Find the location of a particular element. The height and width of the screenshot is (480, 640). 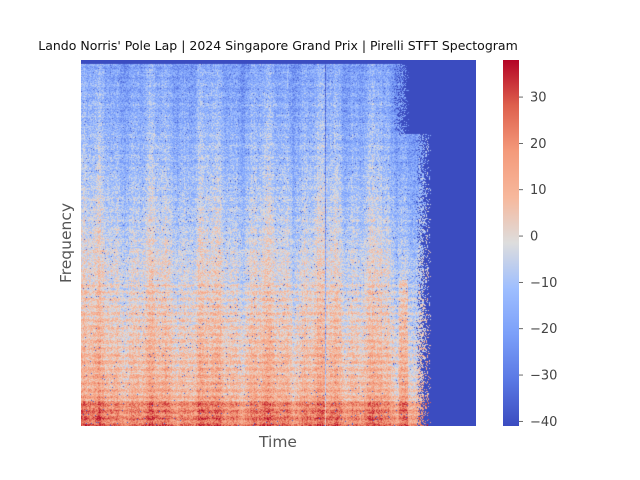

y-axis-label: Frequency is located at coordinates (66, 243).